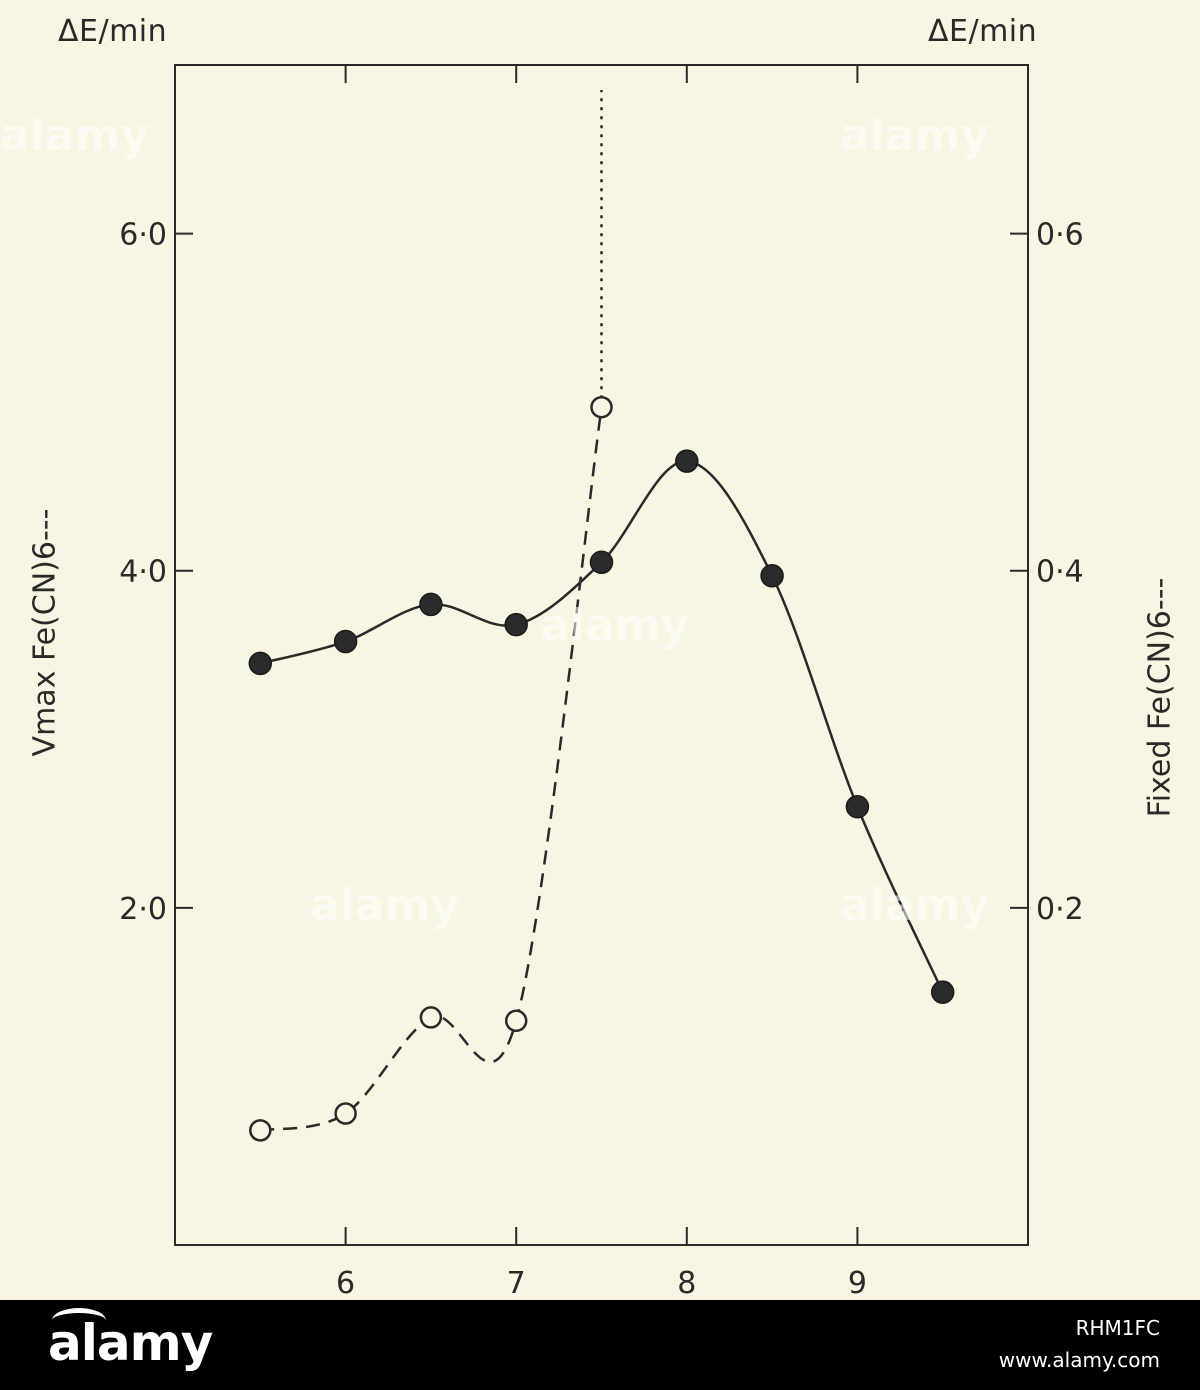 Image resolution: width=1200 pixels, height=1390 pixels. What do you see at coordinates (1060, 235) in the screenshot?
I see `right-y-tick-label: 0·6` at bounding box center [1060, 235].